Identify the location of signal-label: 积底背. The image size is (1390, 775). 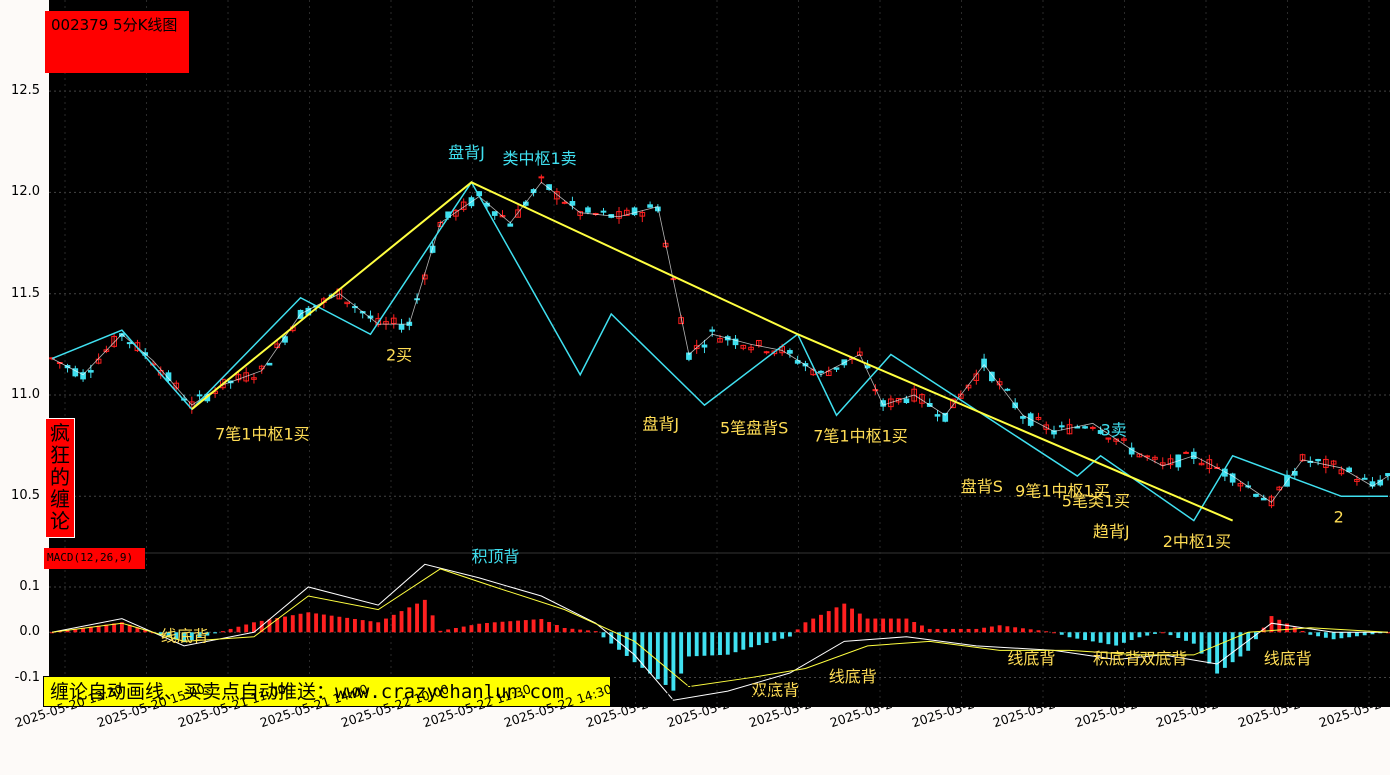
(1117, 658).